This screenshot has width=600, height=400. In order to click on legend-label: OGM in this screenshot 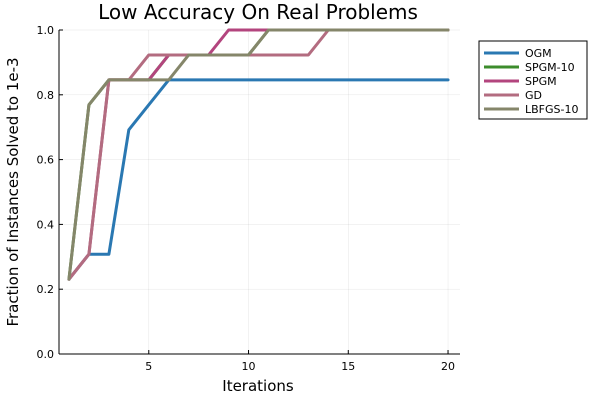, I will do `click(538, 53)`.